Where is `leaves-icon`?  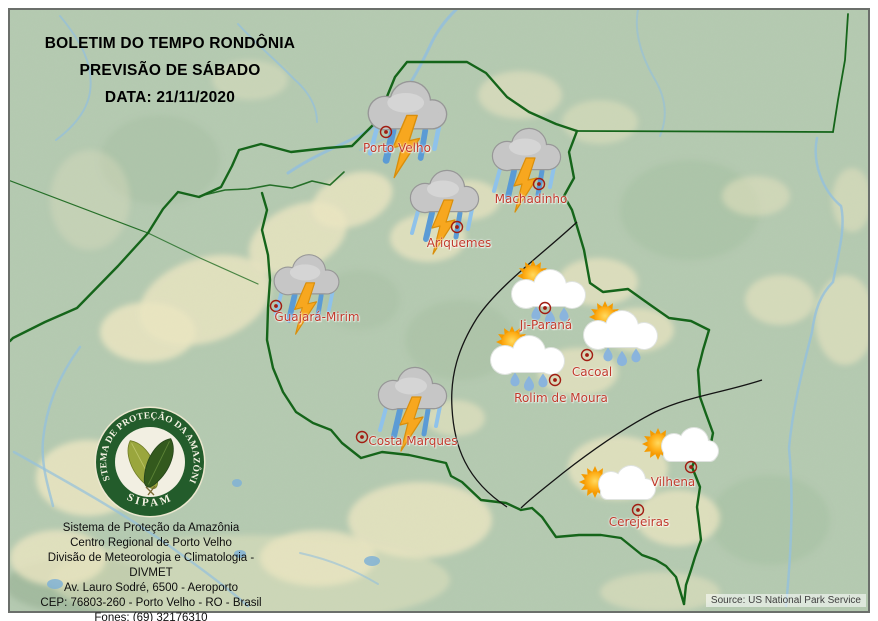 leaves-icon is located at coordinates (150, 467).